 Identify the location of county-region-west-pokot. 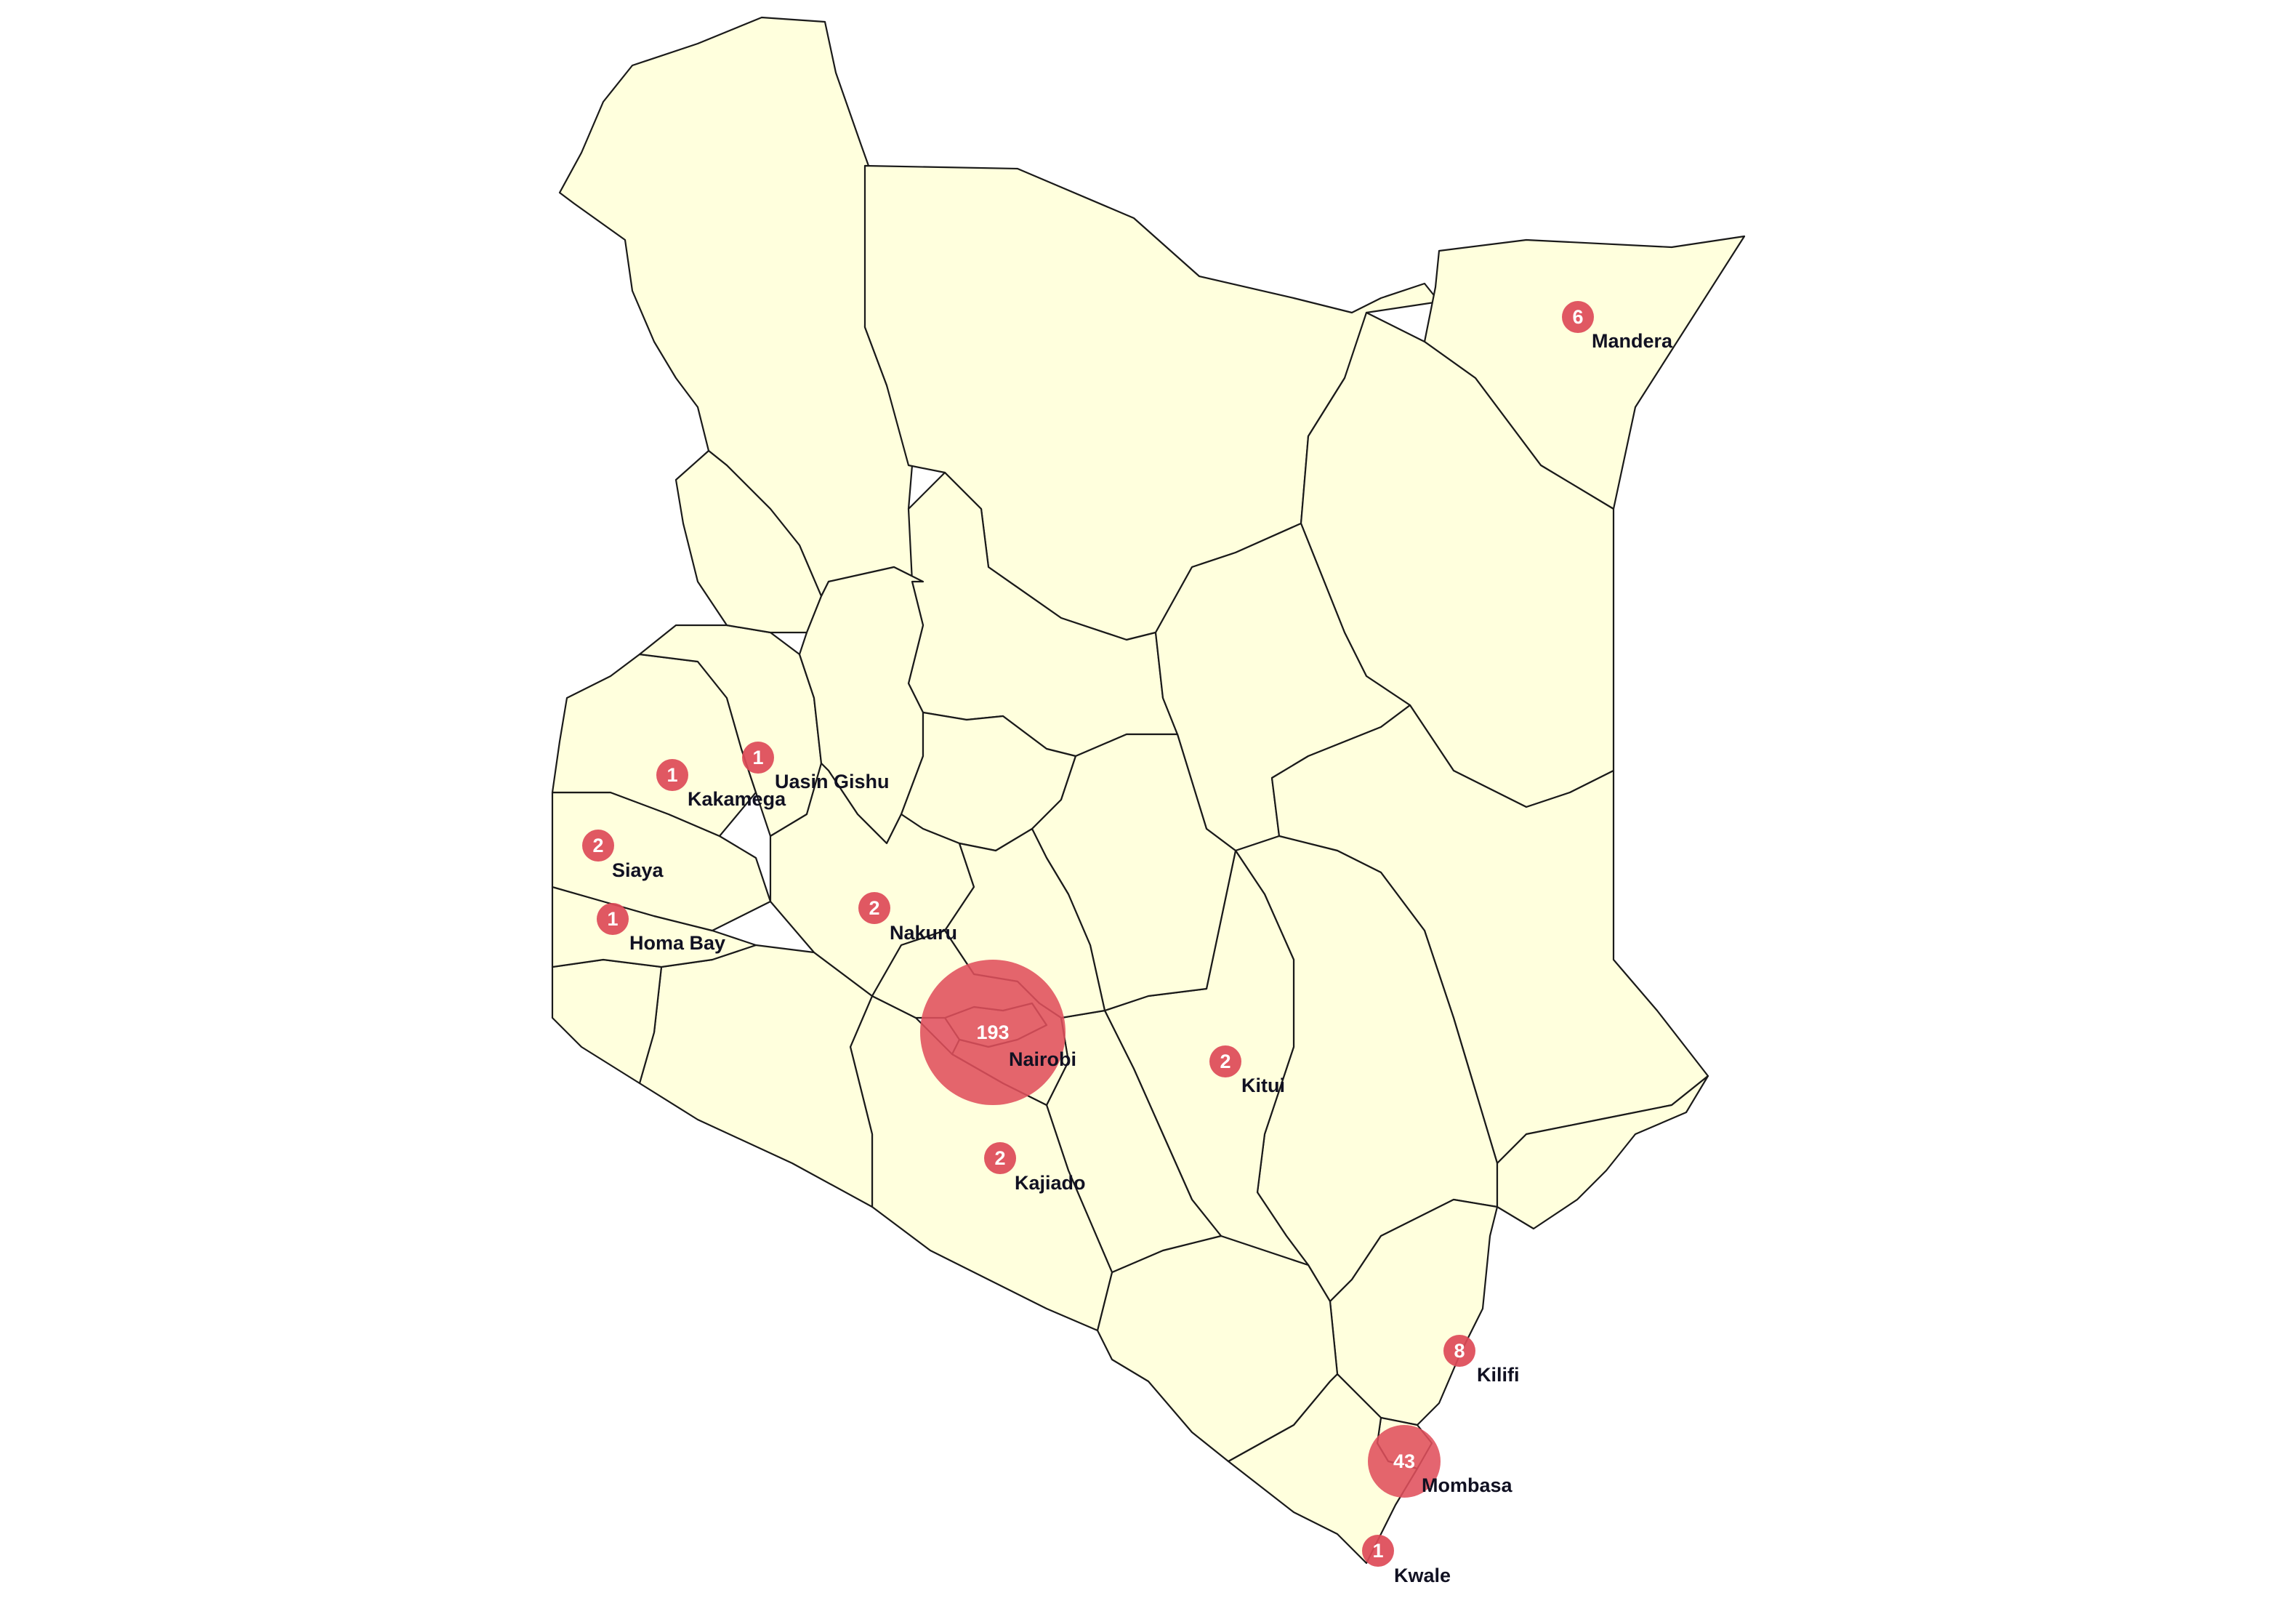
(748, 541).